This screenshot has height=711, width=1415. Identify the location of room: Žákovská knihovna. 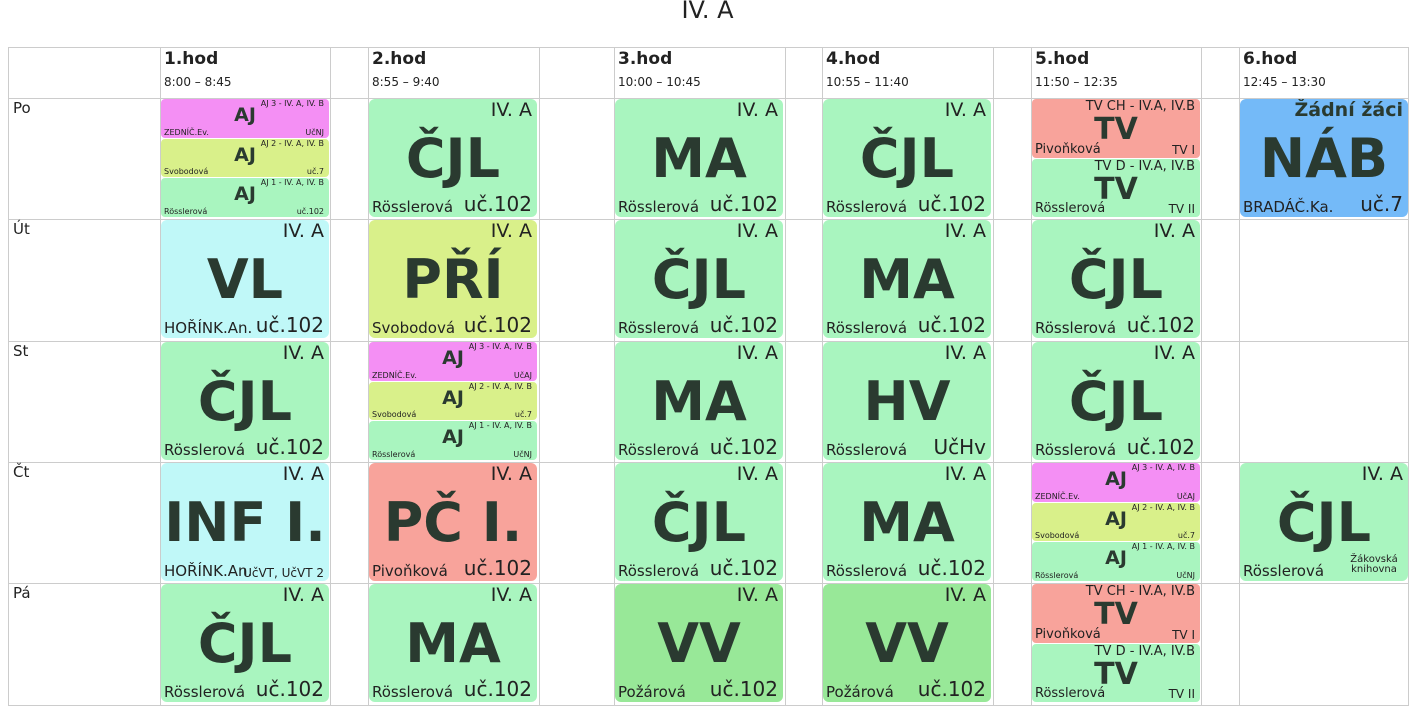
(1374, 564).